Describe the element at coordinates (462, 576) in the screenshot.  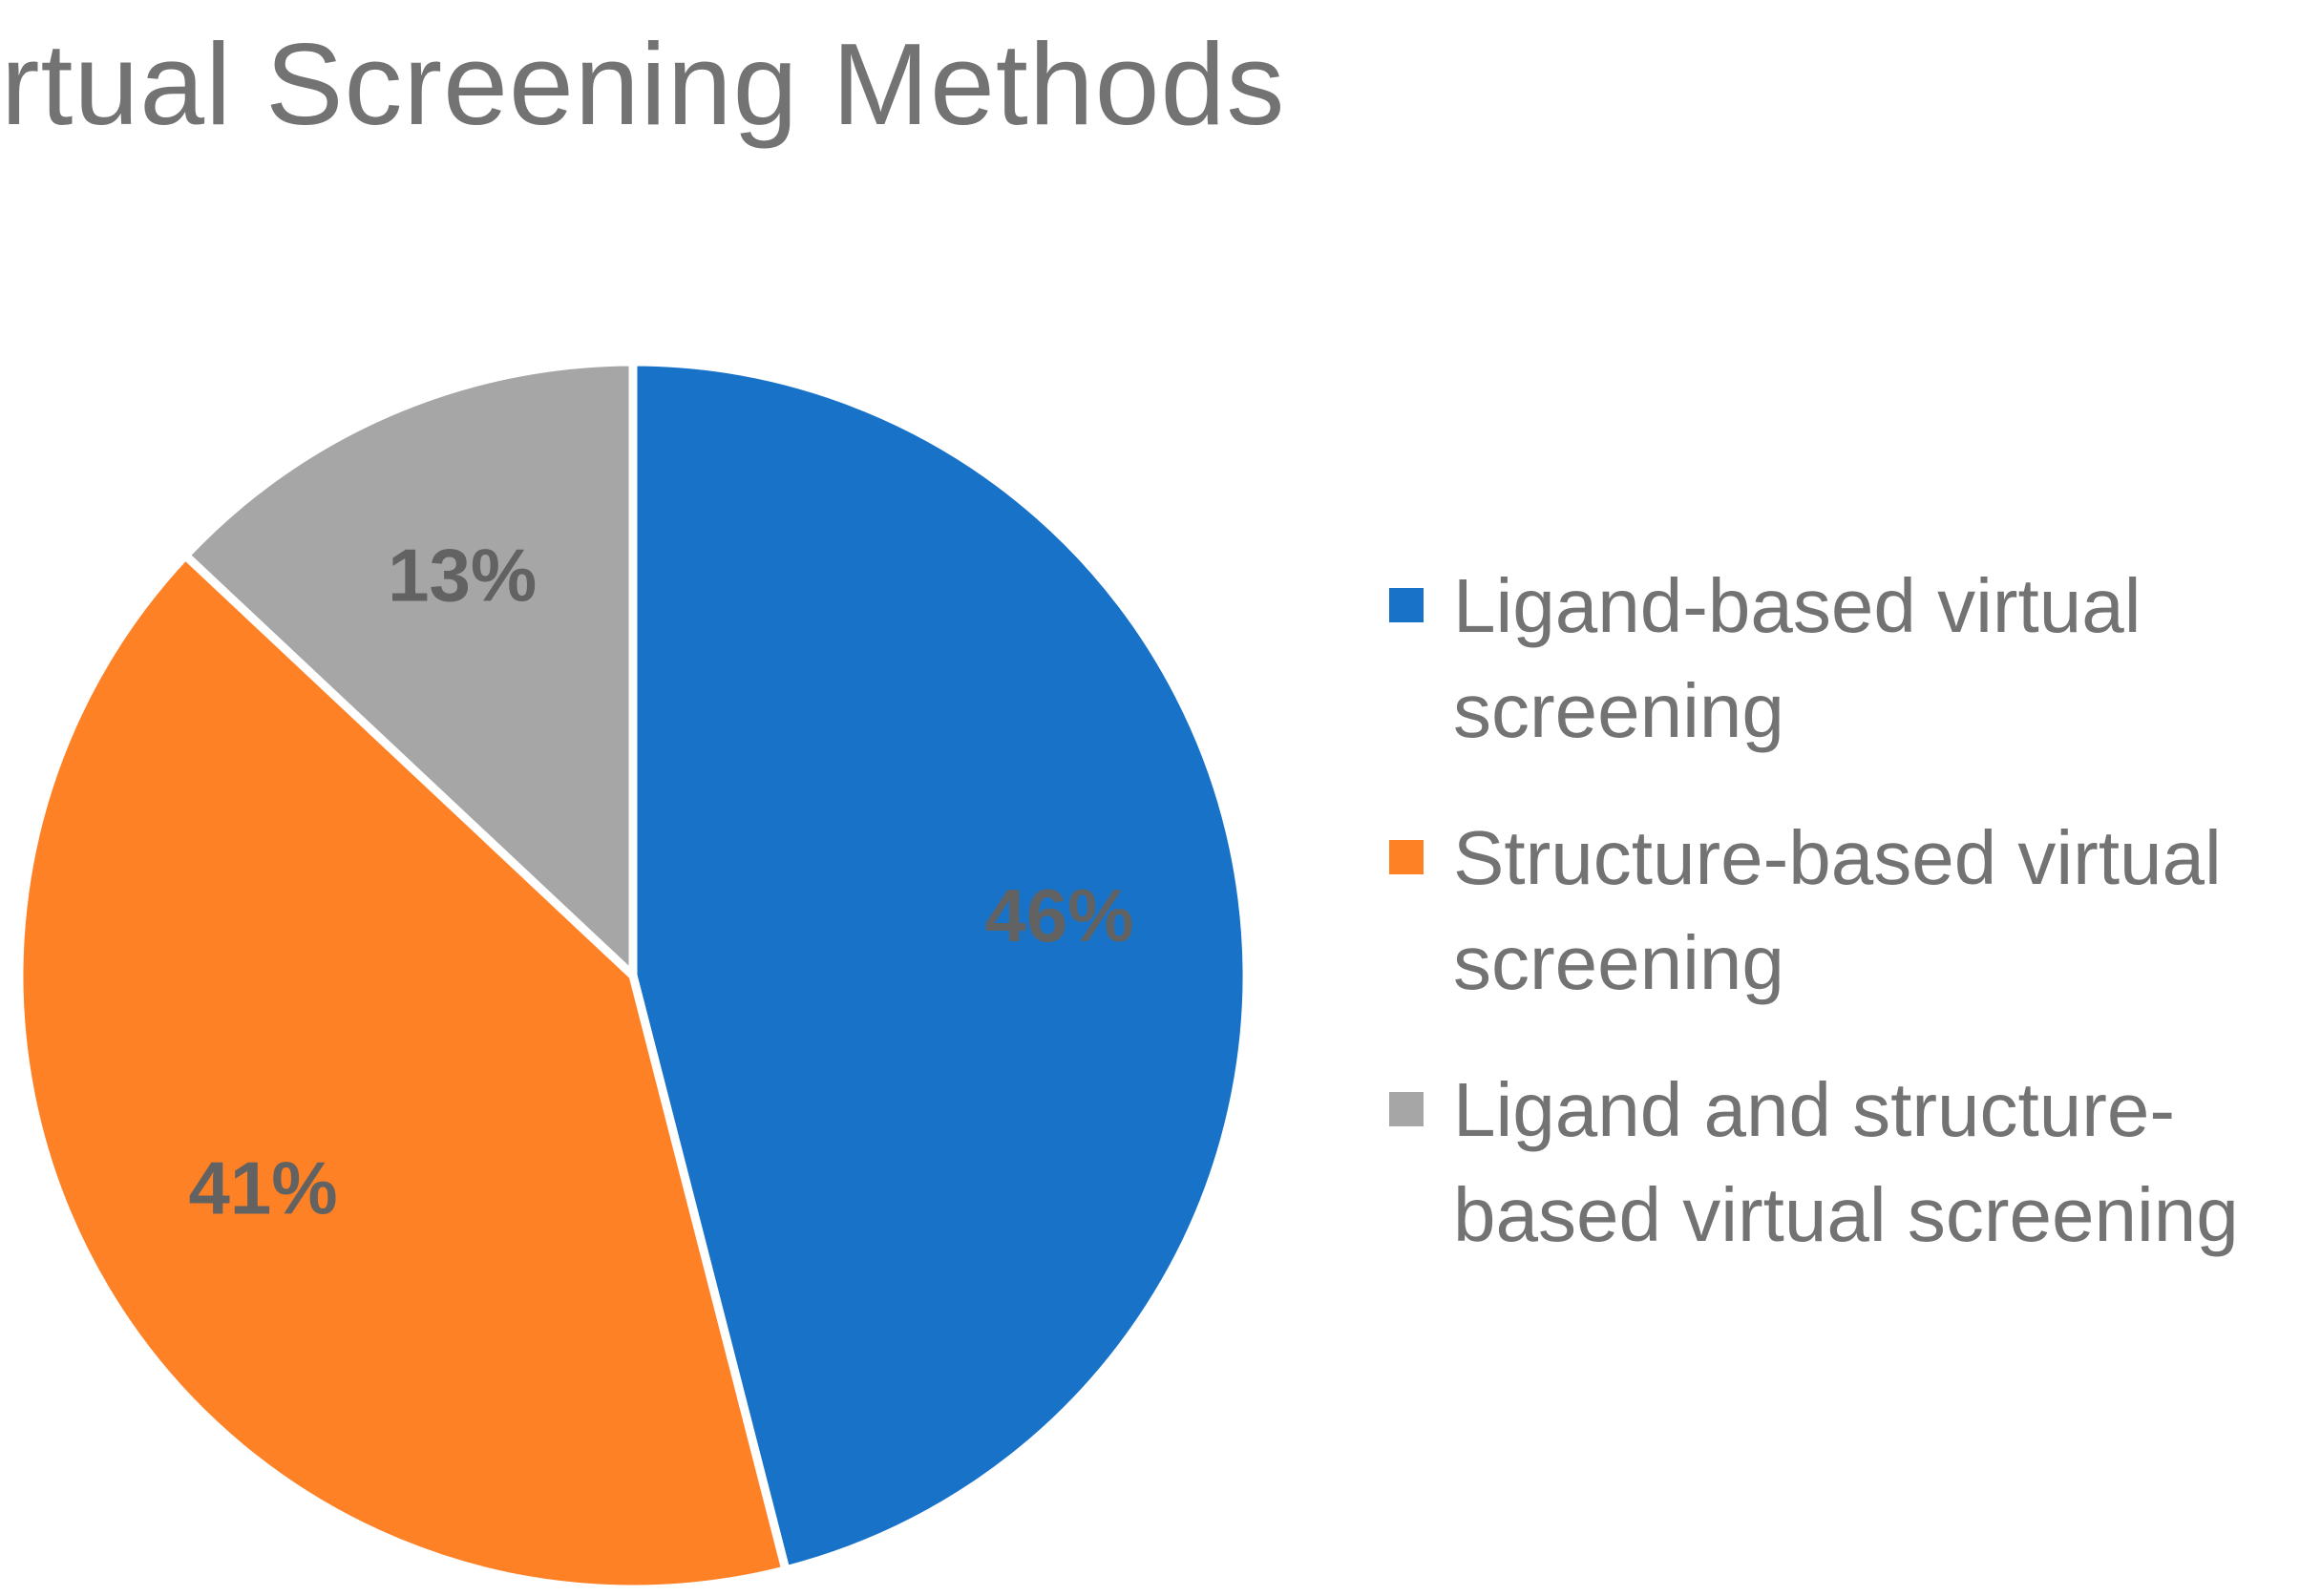
I see `data-label-ligand-and-structure-based: 13%` at that location.